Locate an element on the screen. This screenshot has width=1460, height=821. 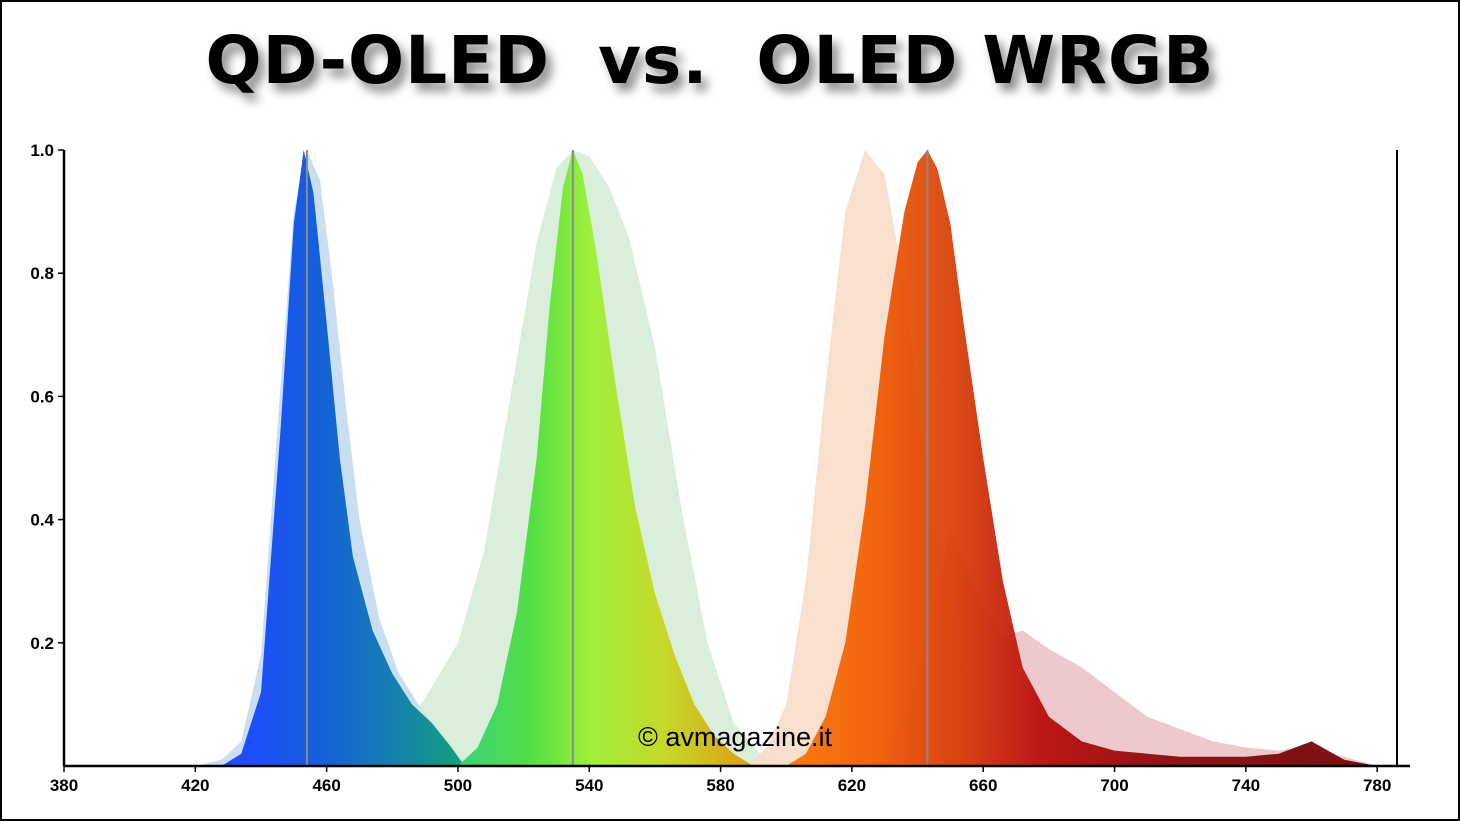
chart-title: QD-OLED vs. OLED WRGB is located at coordinates (710, 60).